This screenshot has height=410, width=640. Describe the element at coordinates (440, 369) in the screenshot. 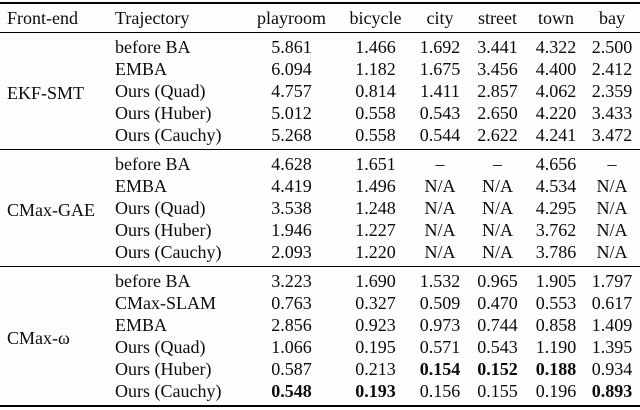

I see `value-cell: 0.154` at that location.